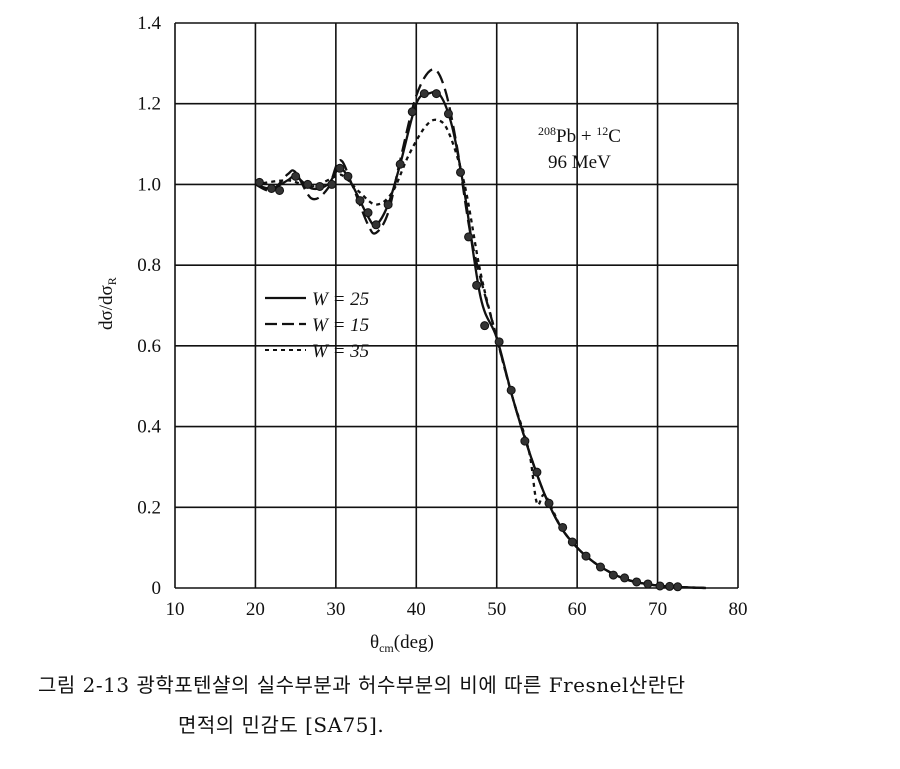  Describe the element at coordinates (149, 104) in the screenshot. I see `y-tick-label: 1.2` at that location.